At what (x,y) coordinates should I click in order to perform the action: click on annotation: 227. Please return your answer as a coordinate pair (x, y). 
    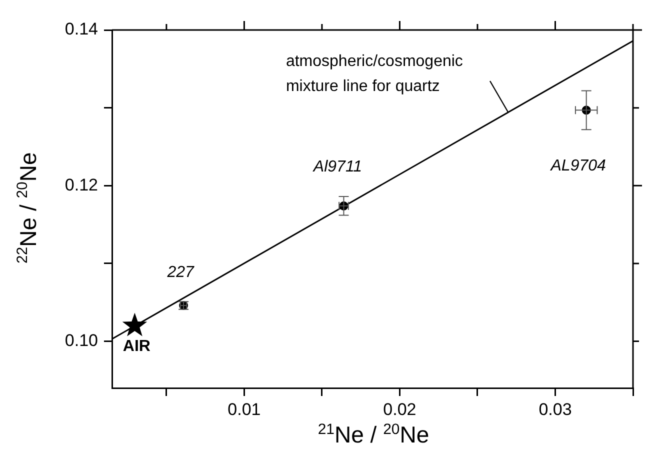
    Looking at the image, I should click on (180, 272).